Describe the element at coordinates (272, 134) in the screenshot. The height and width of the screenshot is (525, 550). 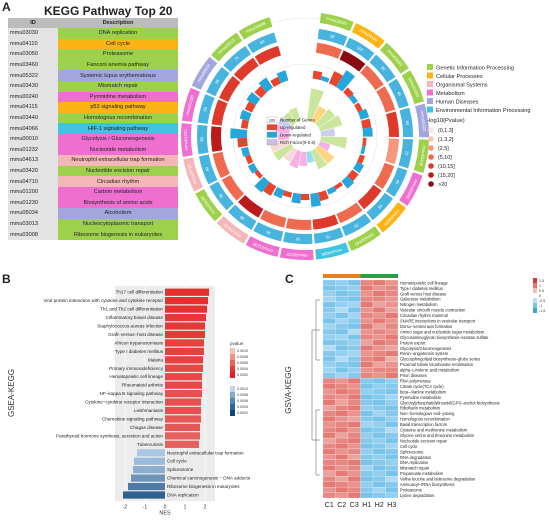
I see `inner-legend-swatch` at that location.